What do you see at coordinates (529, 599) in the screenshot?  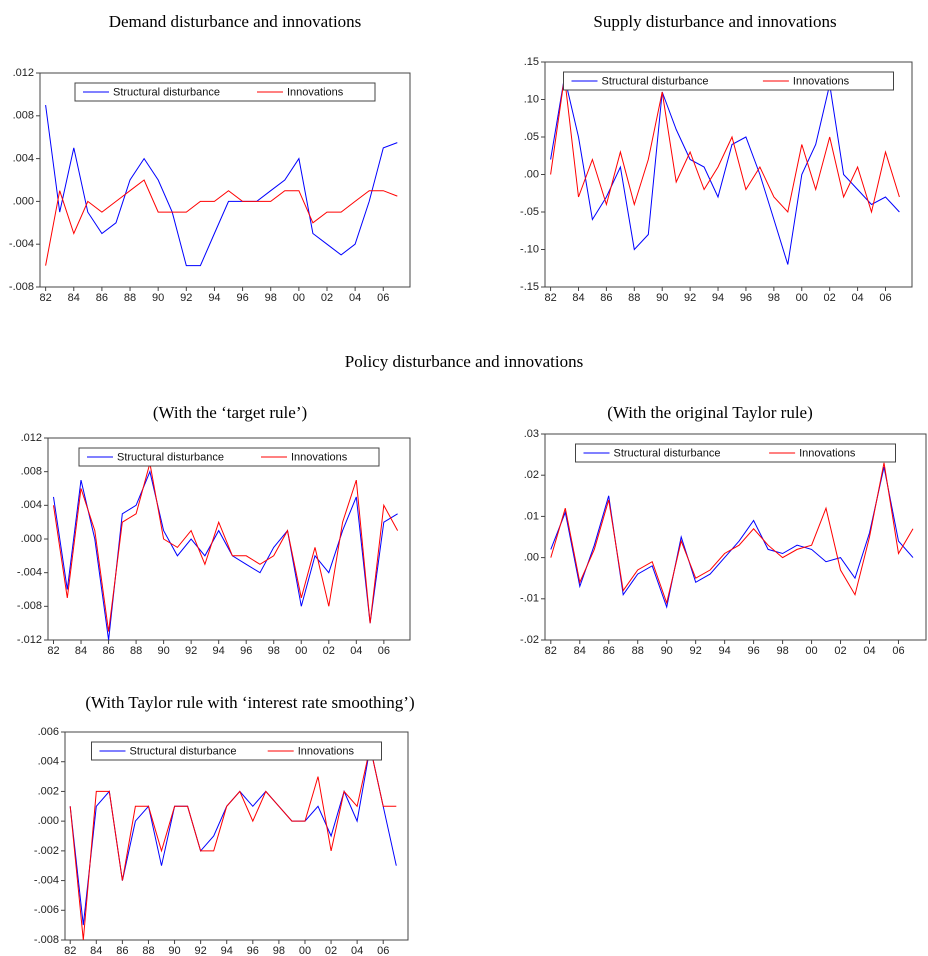 I see `y-tick-label: -.01` at bounding box center [529, 599].